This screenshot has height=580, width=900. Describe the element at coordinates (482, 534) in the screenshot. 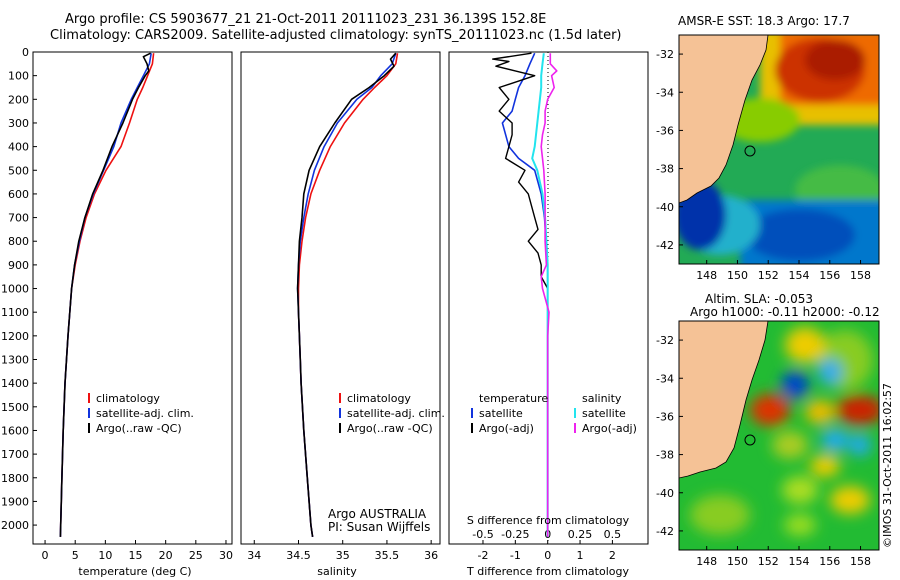

I see `s-difference-tick-label: -0.5` at that location.